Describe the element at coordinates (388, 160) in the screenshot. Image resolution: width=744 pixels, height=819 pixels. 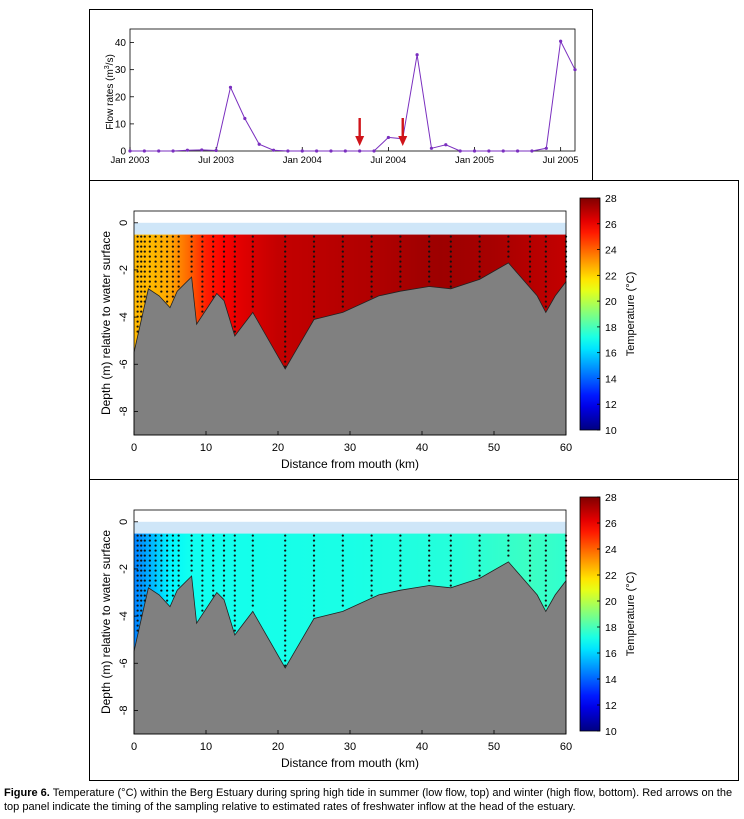
I see `flow-x-tick-label: Jul 2004` at that location.